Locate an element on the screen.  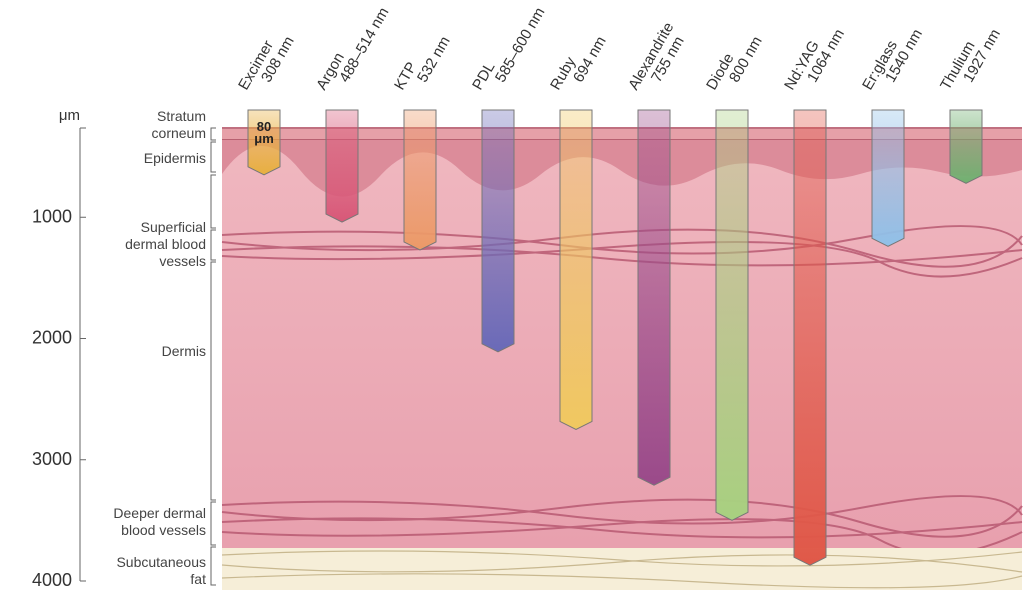
layer-brackets is located at coordinates (213, 356).